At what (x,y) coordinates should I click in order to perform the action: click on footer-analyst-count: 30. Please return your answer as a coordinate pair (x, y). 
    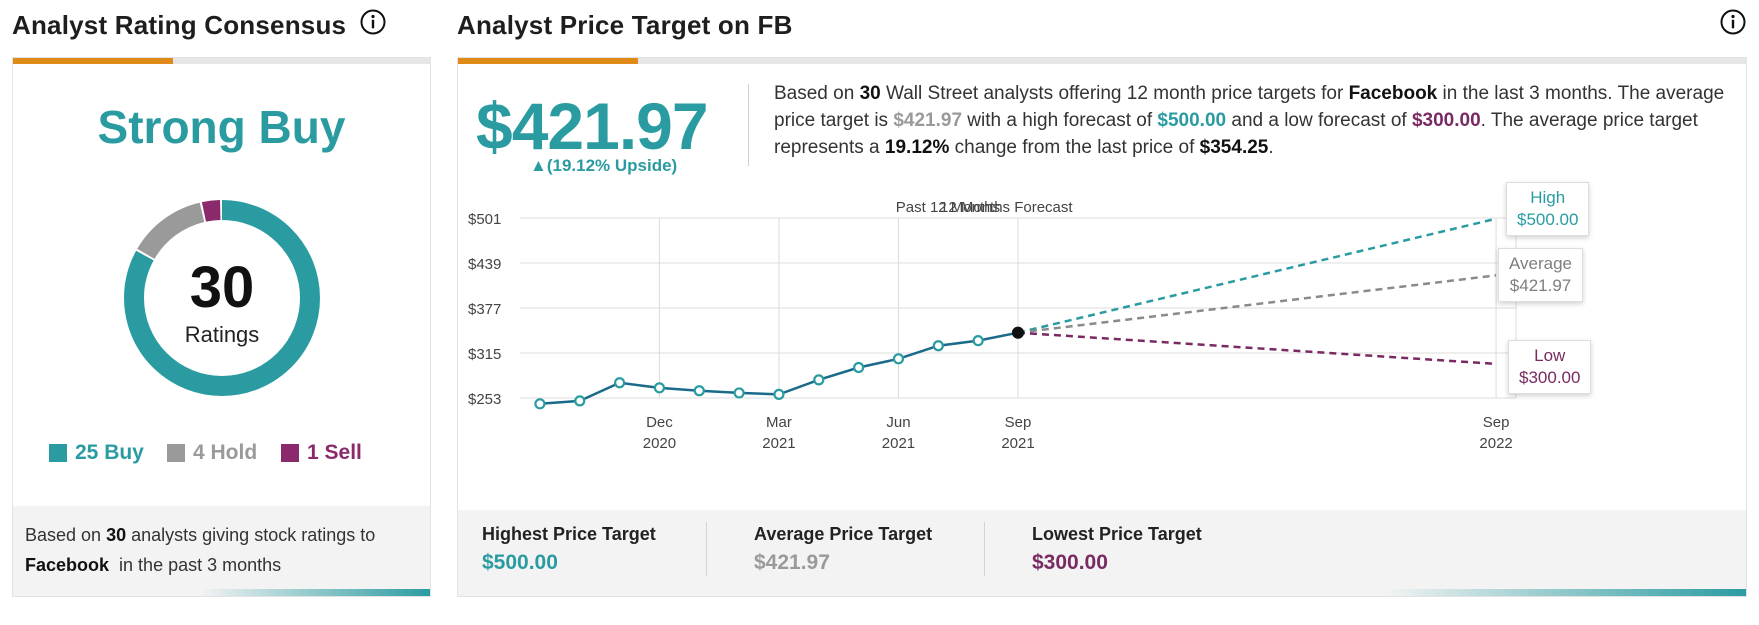
    Looking at the image, I should click on (116, 535).